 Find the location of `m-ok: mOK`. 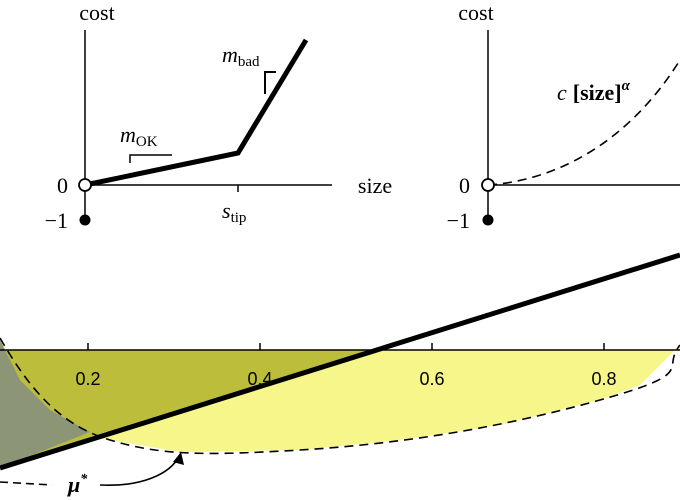

m-ok: mOK is located at coordinates (139, 136).